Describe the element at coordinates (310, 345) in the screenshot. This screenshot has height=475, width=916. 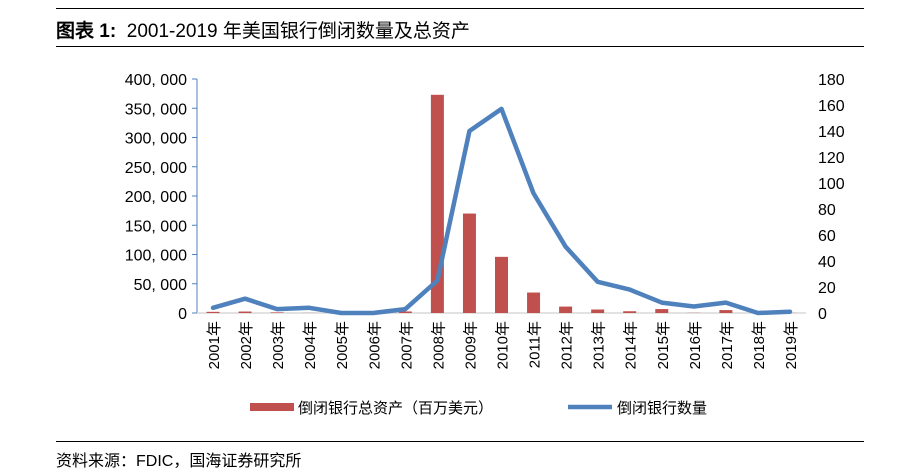
I see `x-tick-label: 2004年` at that location.